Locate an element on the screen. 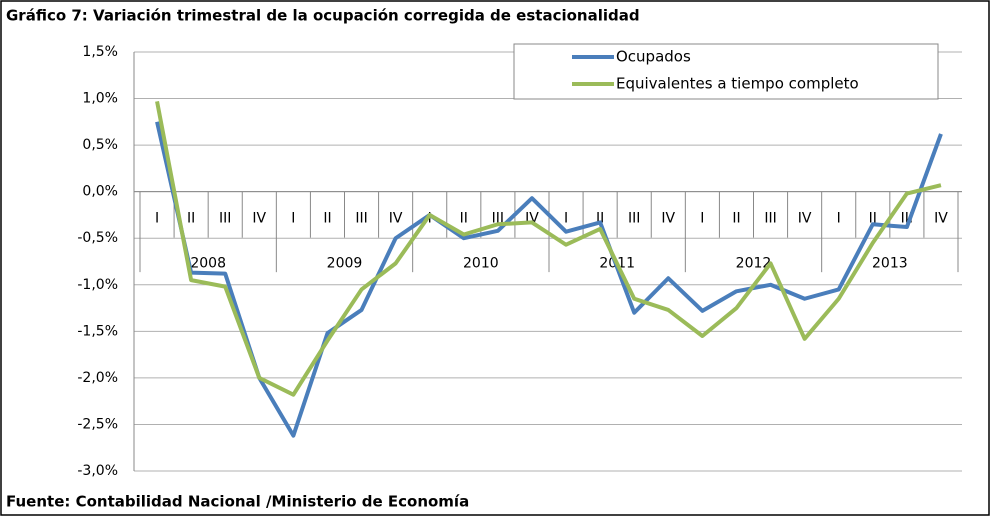 Image resolution: width=990 pixels, height=520 pixels. x-group-label: 2010 is located at coordinates (481, 264).